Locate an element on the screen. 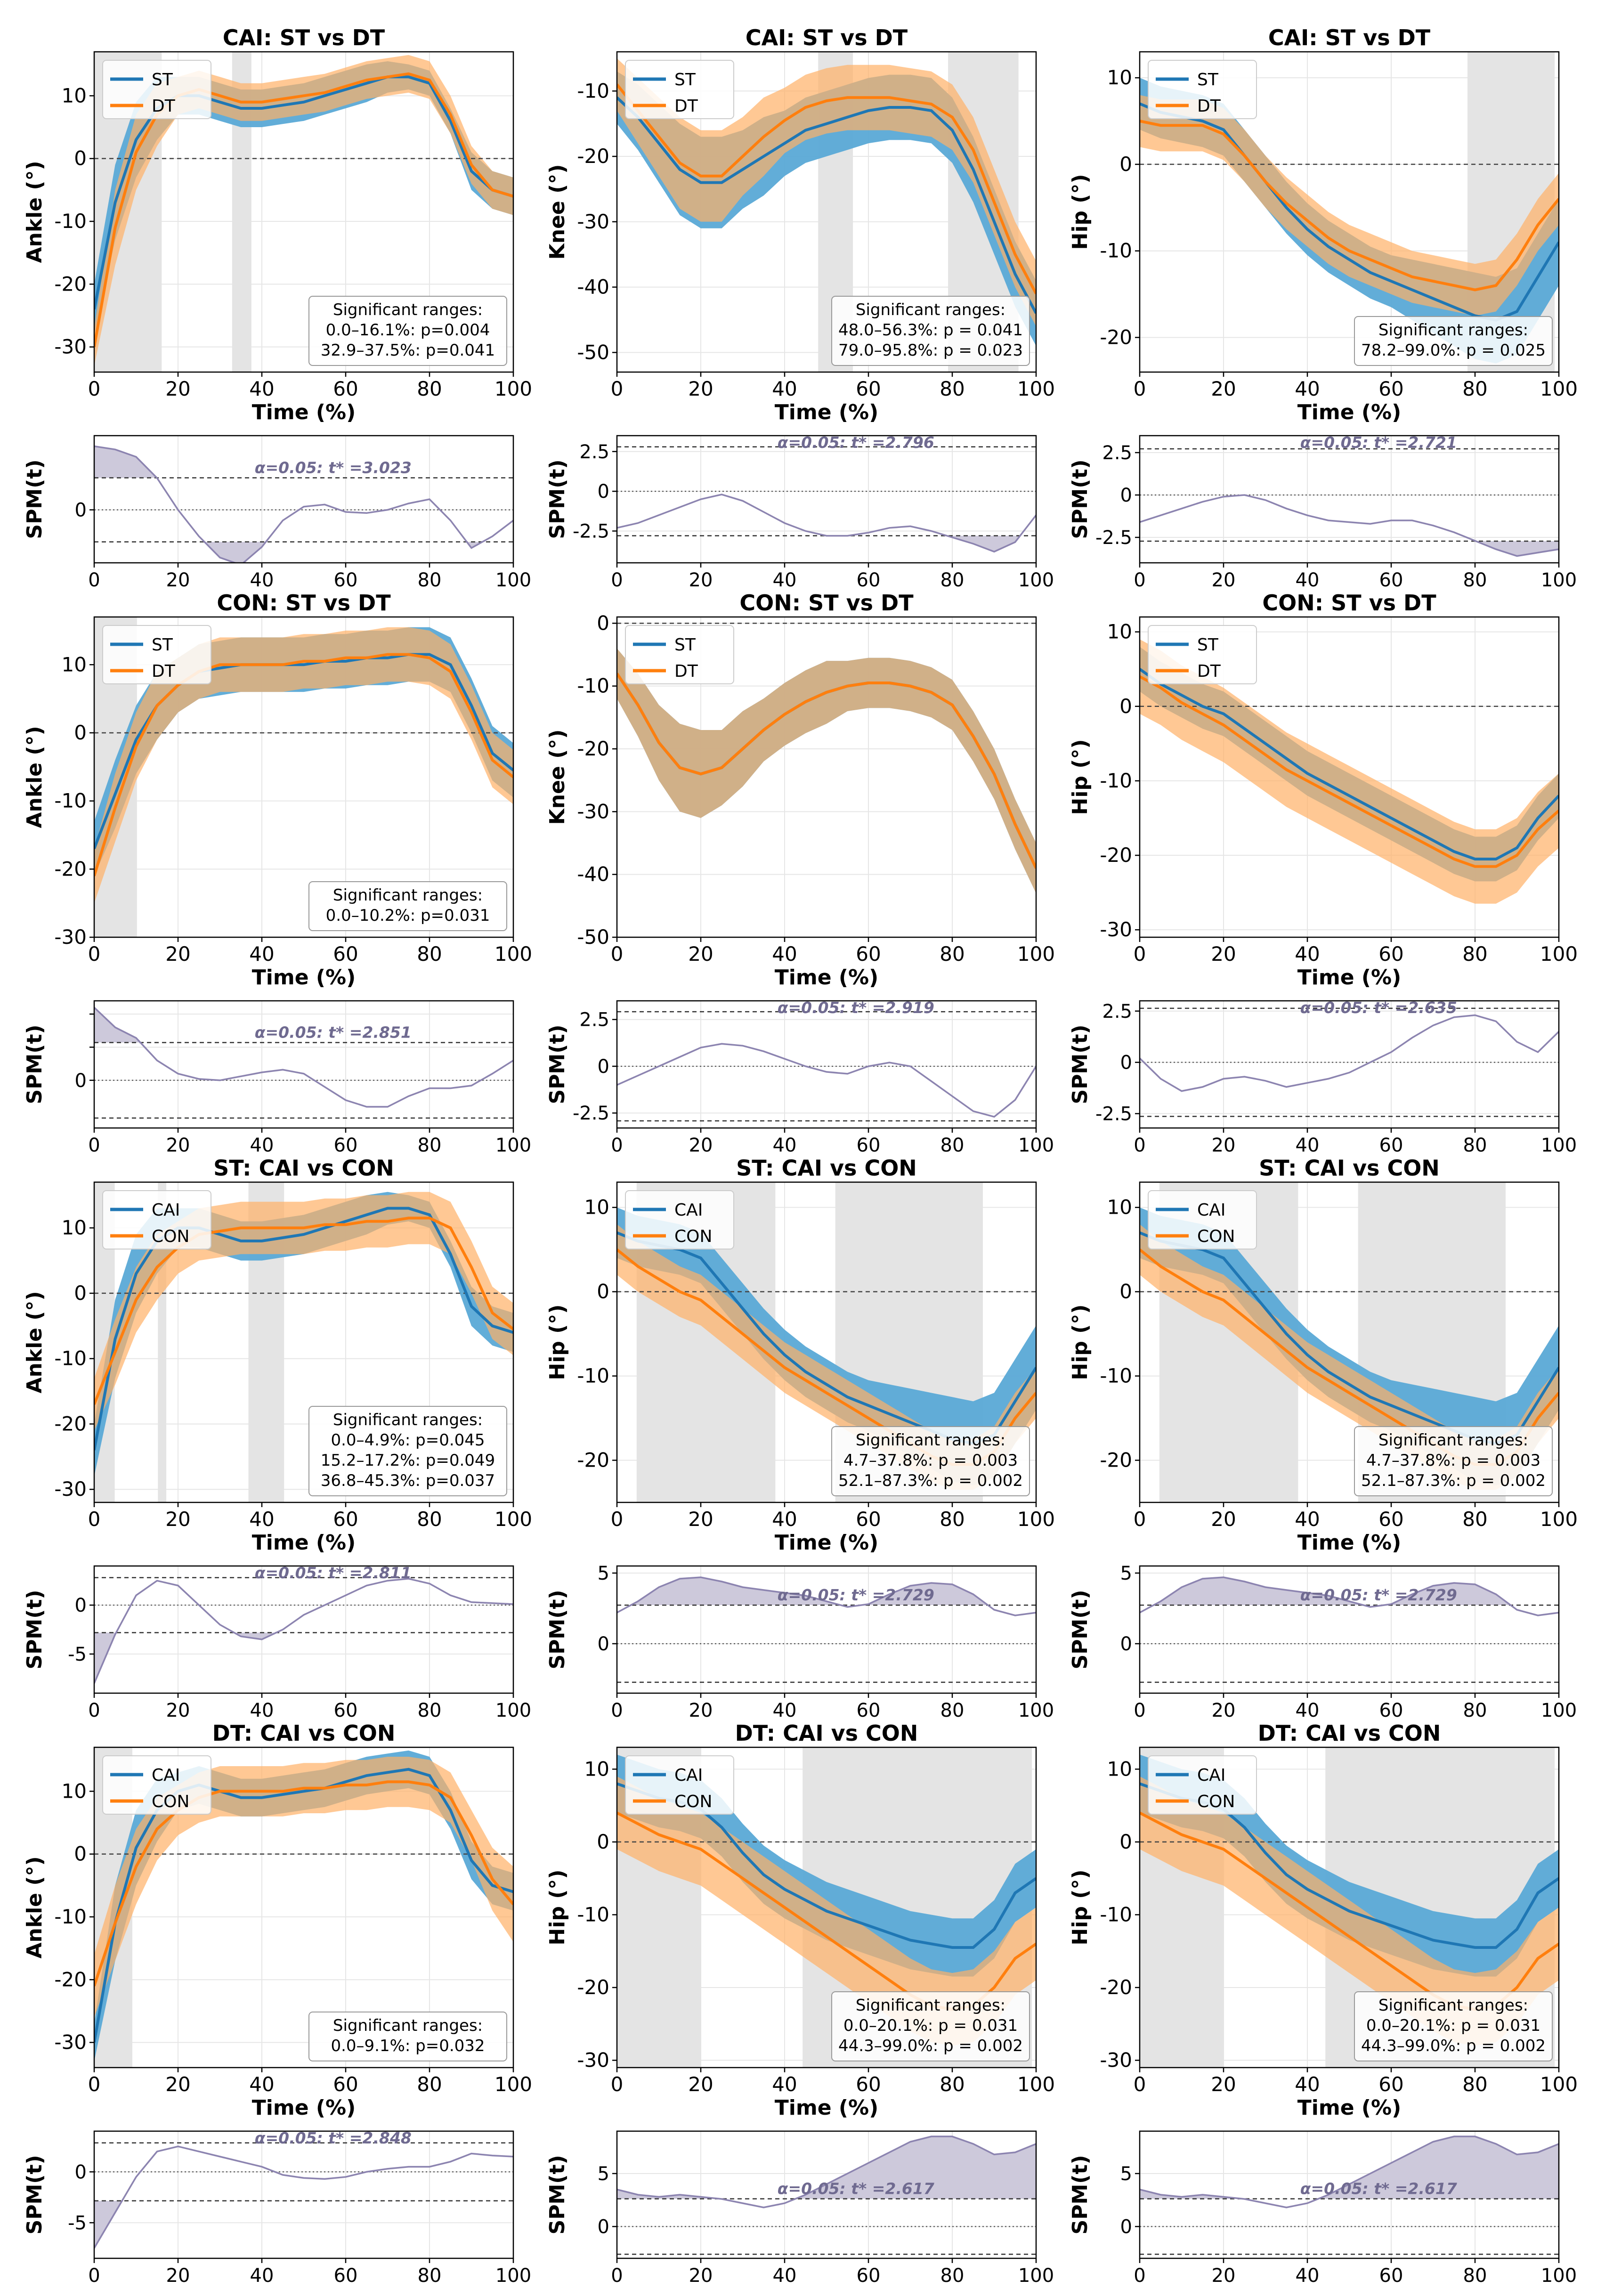  sd-band-cai is located at coordinates (826, 1346).